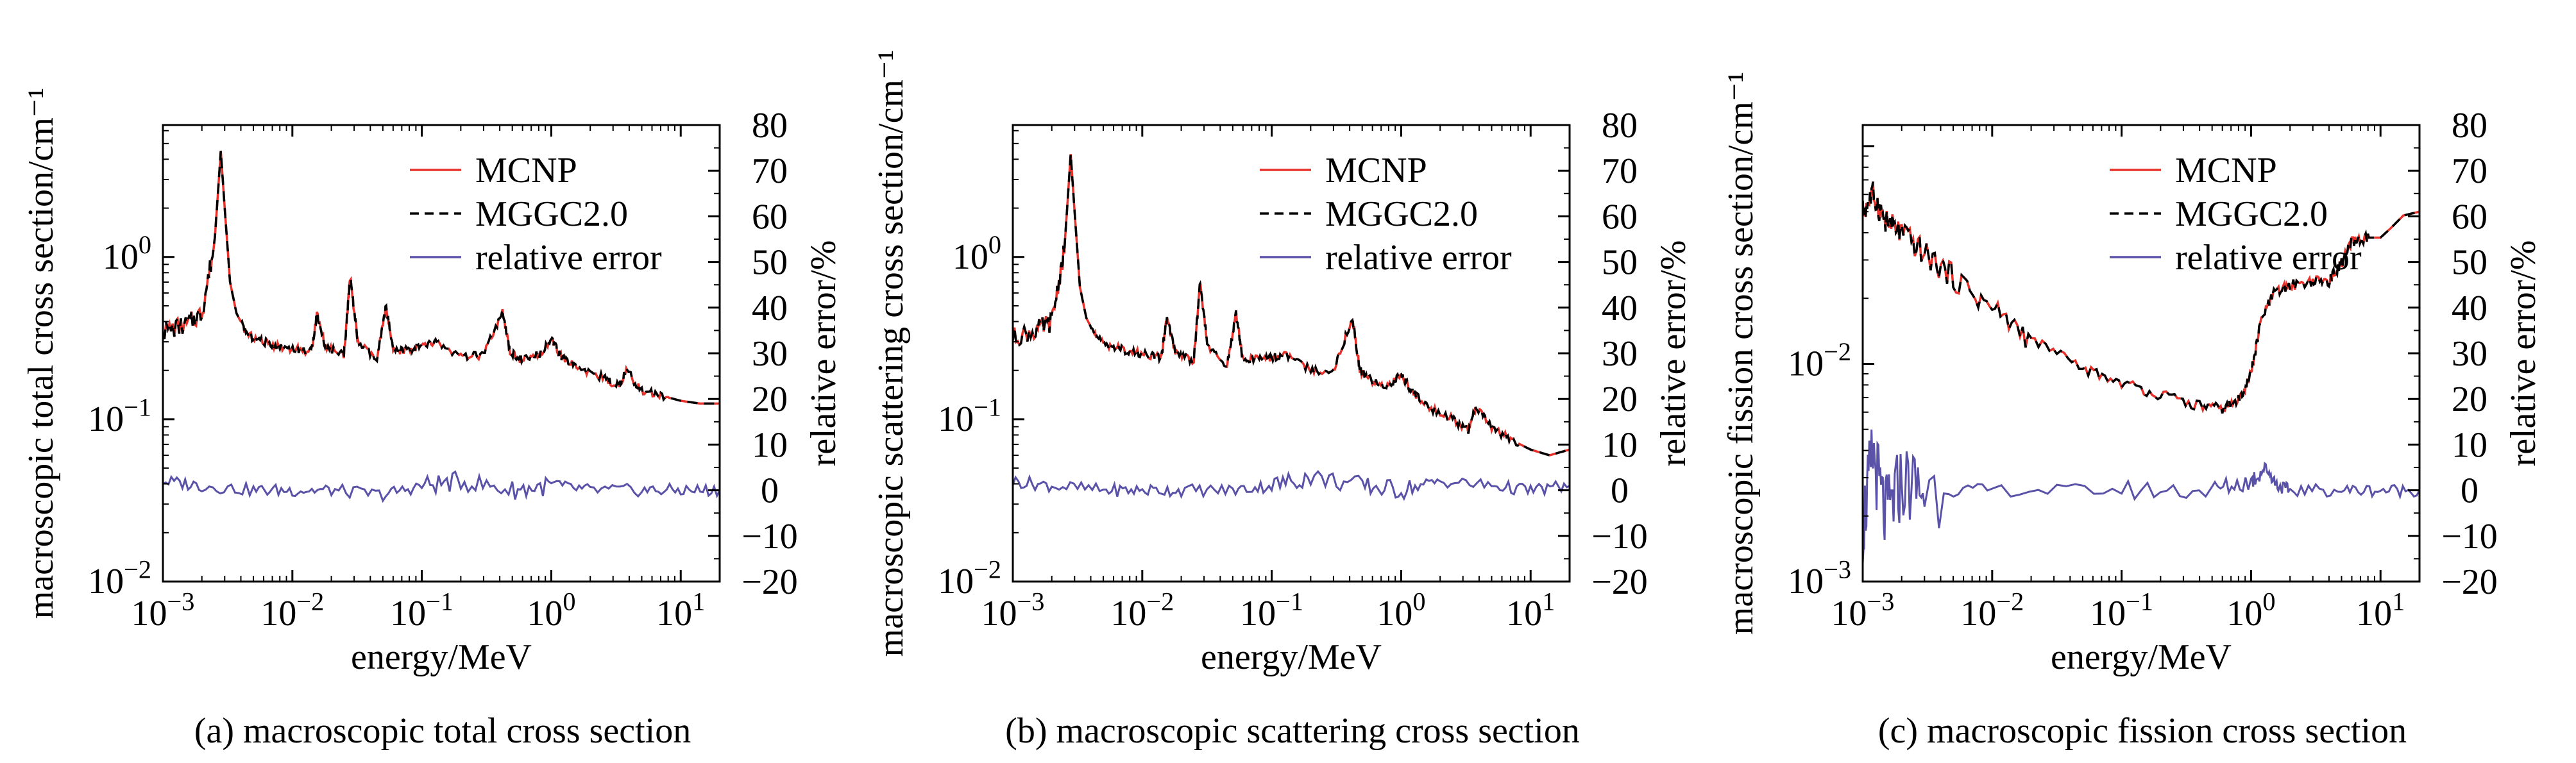 Image resolution: width=2576 pixels, height=763 pixels. I want to click on y-axis-label: macroscopic total cross section/cm⁻¹, so click(41, 353).